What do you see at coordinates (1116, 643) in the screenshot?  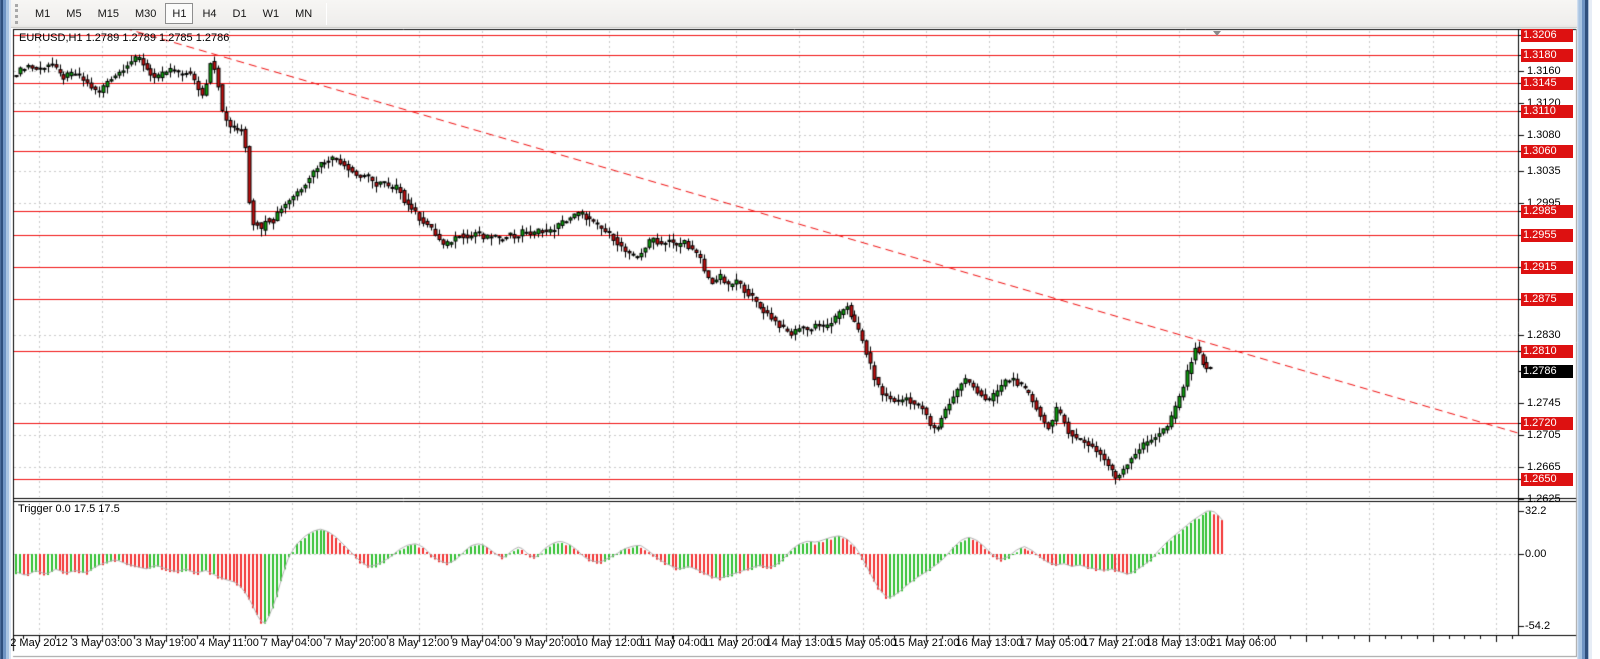 I see `time-axis-label: 17 May 21:00` at bounding box center [1116, 643].